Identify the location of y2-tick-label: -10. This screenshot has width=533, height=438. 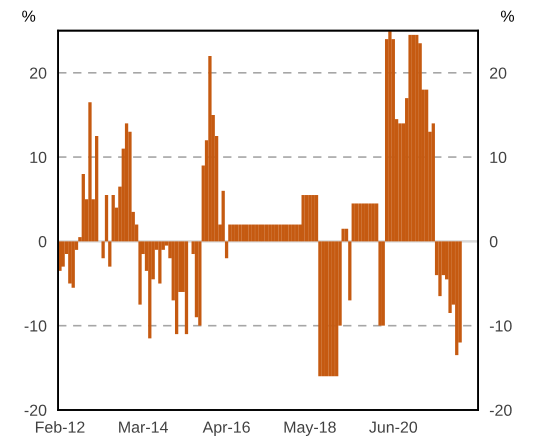
(501, 326).